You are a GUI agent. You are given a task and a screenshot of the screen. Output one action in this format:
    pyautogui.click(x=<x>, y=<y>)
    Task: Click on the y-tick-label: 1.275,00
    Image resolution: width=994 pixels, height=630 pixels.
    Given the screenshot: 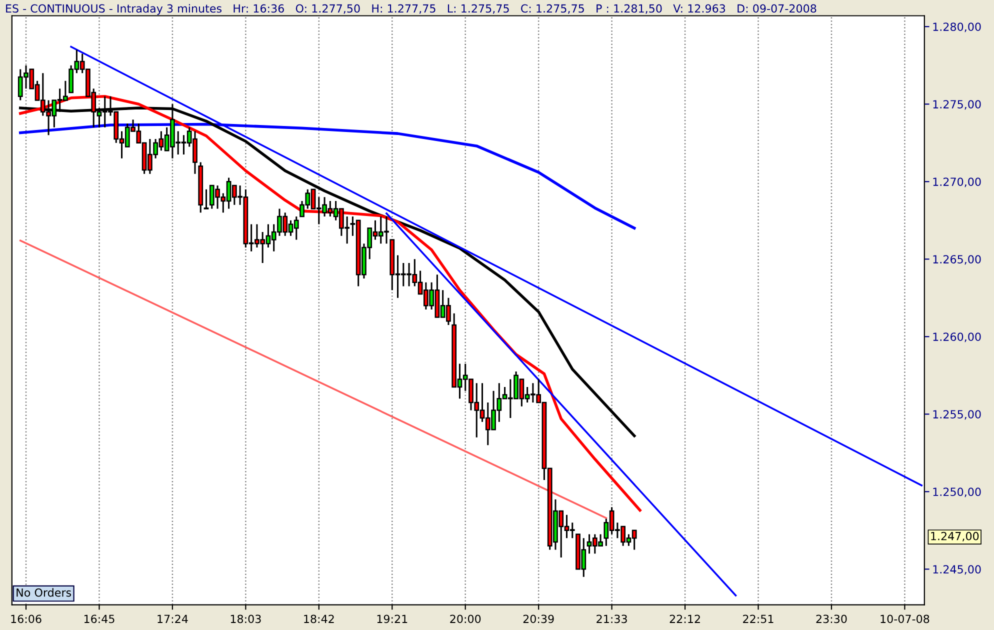 What is the action you would take?
    pyautogui.click(x=957, y=105)
    